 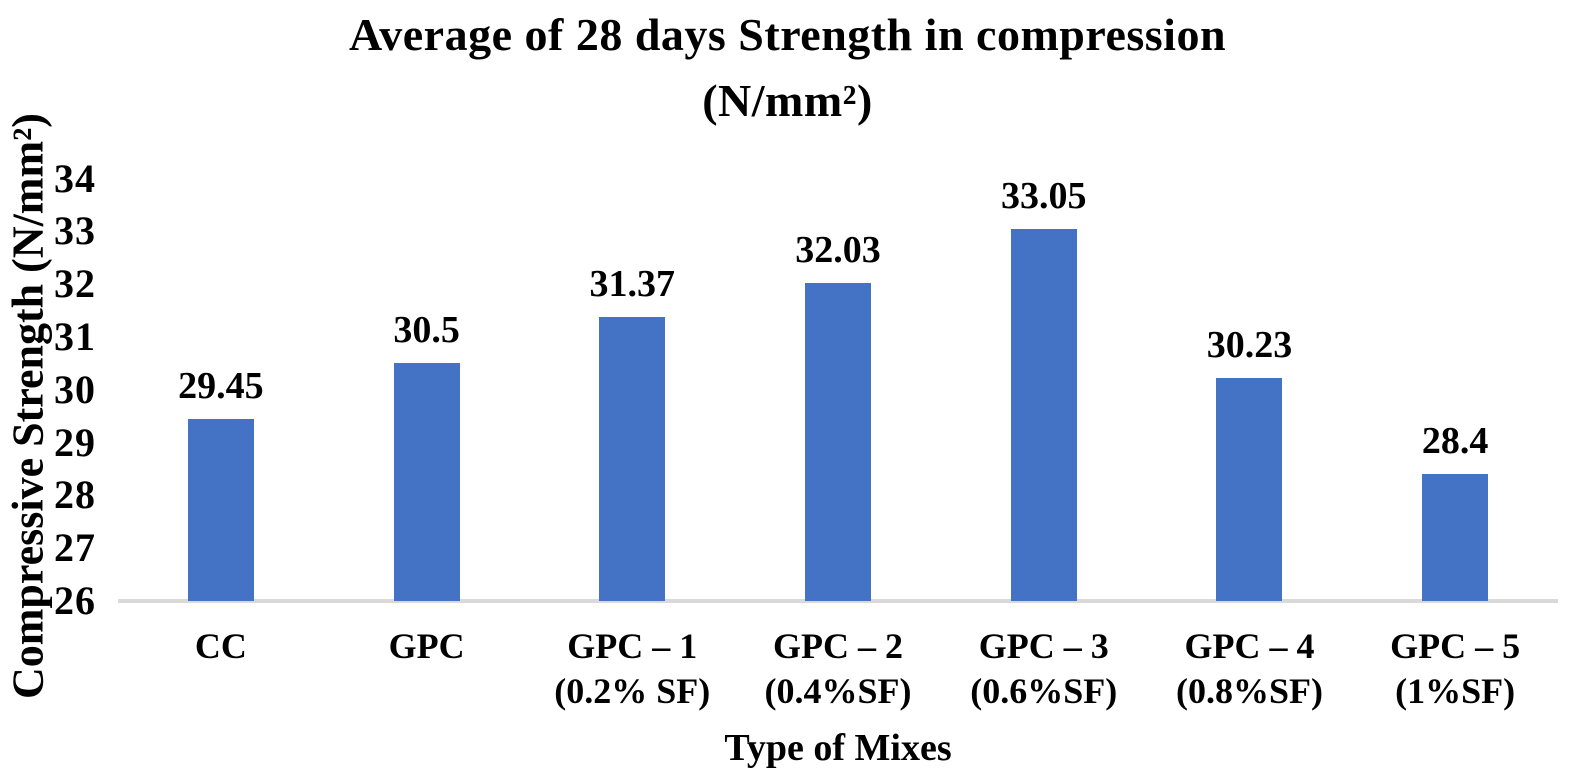 I want to click on bar-slot: 29.45, so click(x=221, y=375).